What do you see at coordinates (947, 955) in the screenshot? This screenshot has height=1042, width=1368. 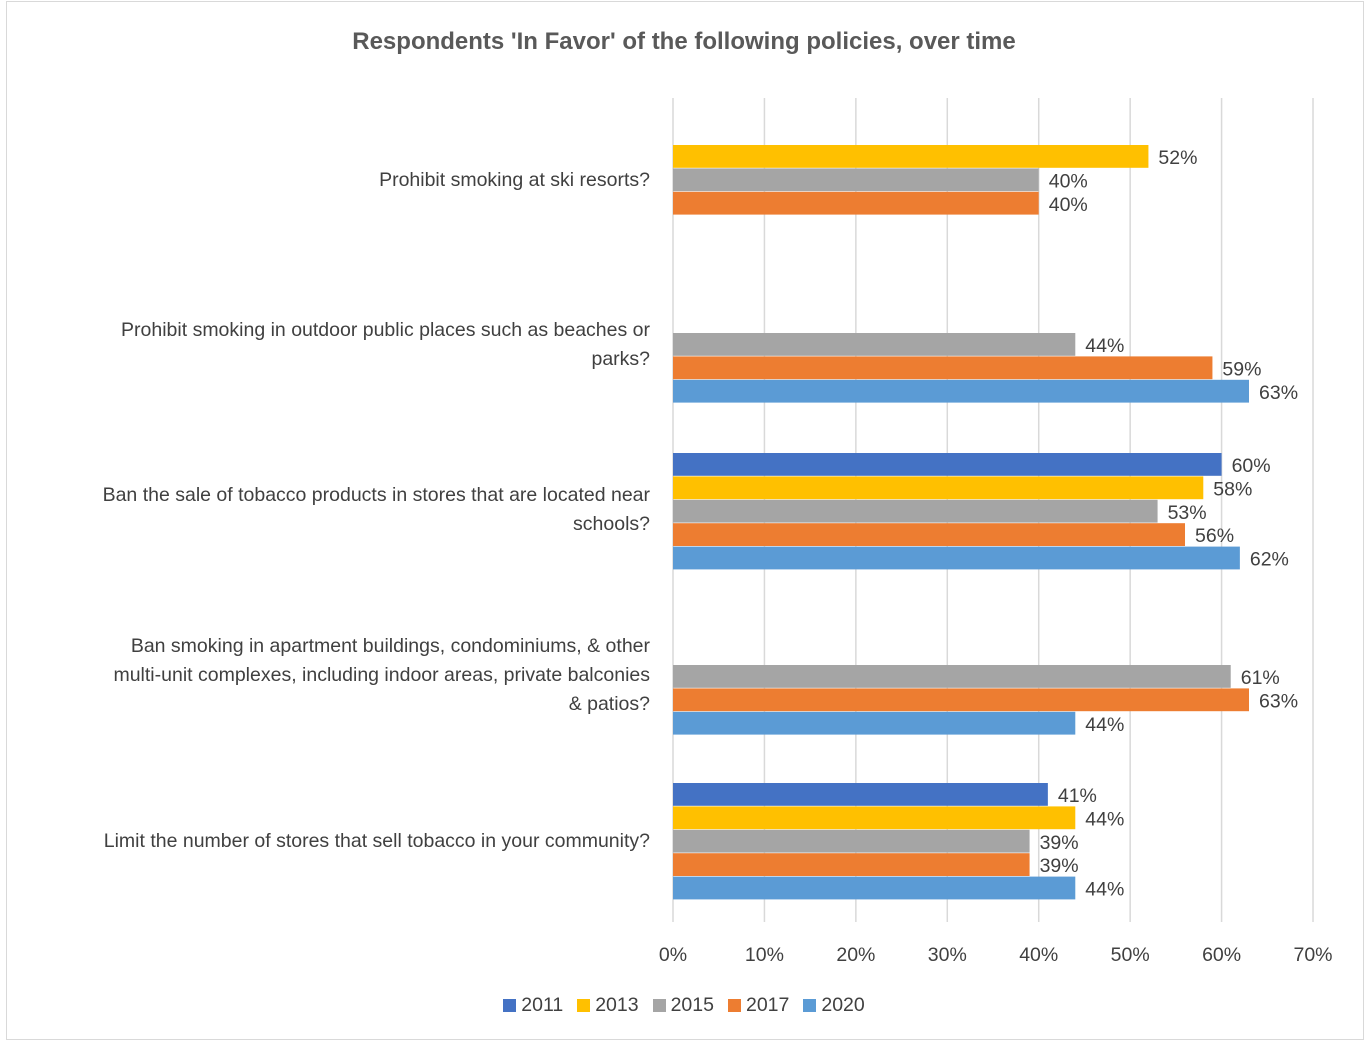 I see `x-tick-label: 30%` at bounding box center [947, 955].